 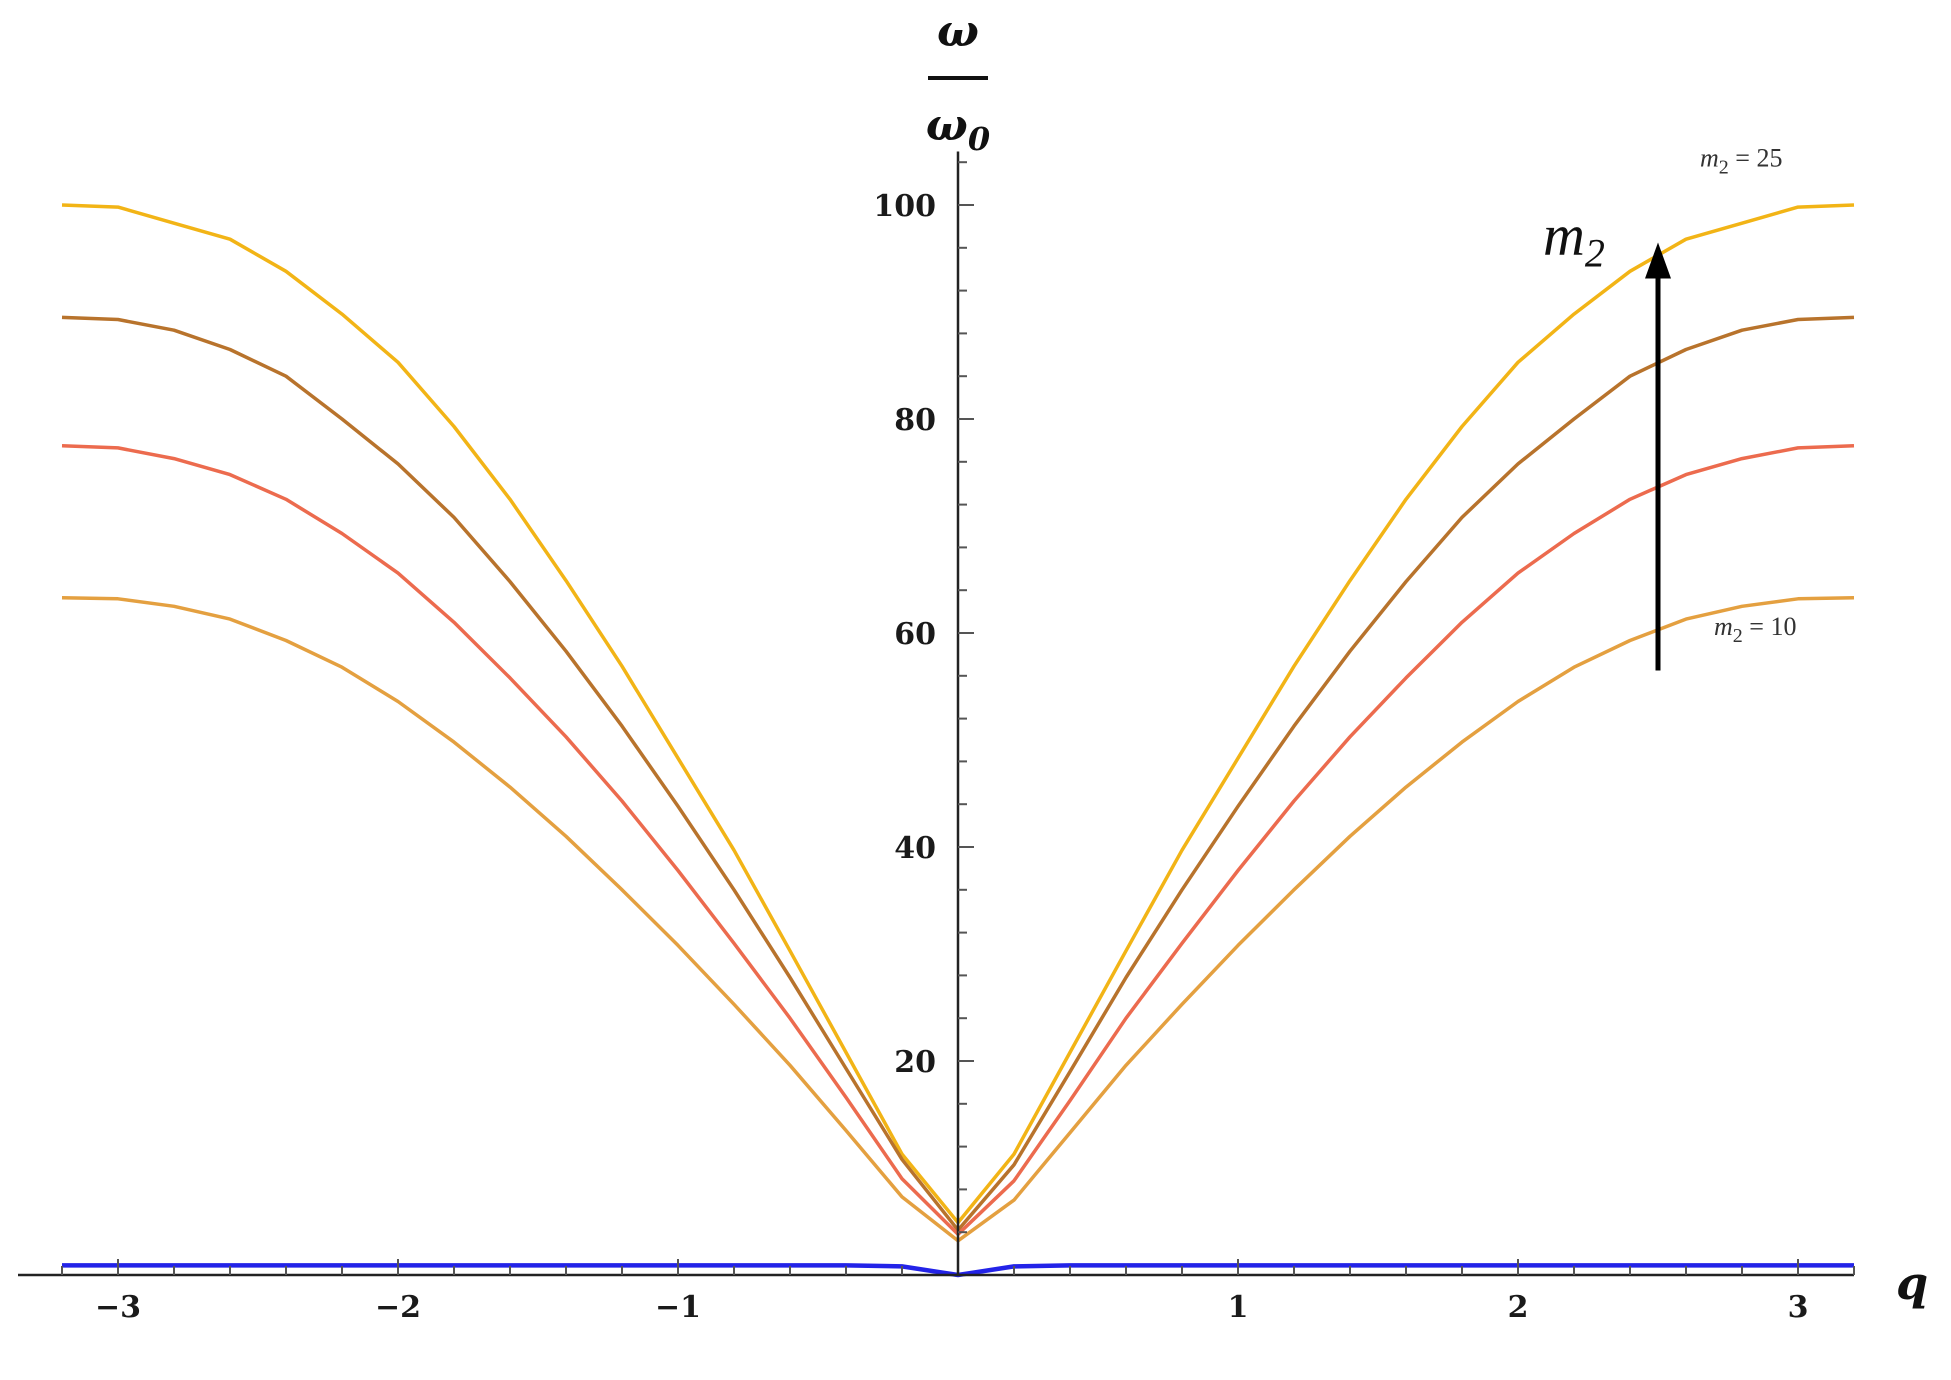 I want to click on y-axis-label-denominator-base: ω, so click(x=947, y=125).